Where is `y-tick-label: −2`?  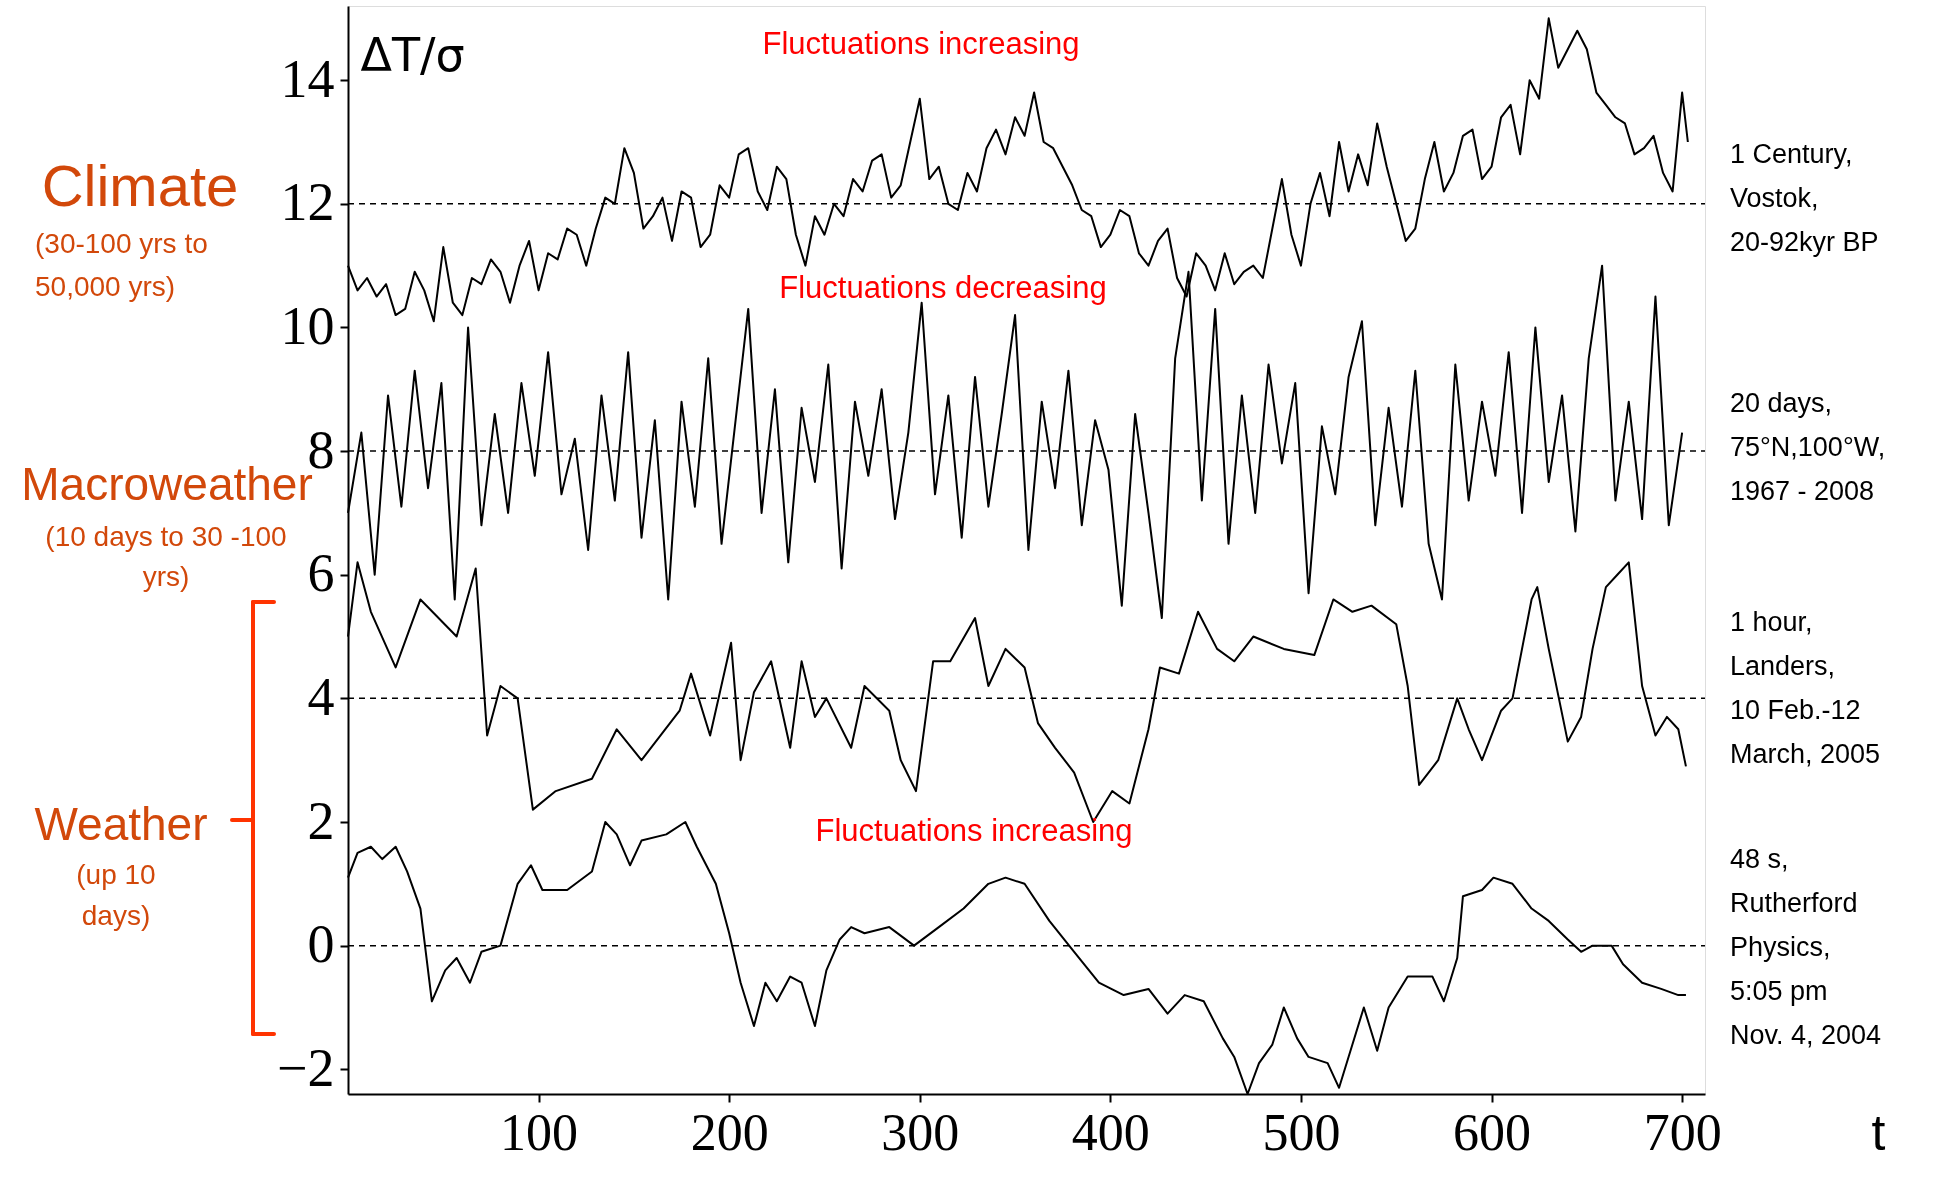 y-tick-label: −2 is located at coordinates (306, 1067).